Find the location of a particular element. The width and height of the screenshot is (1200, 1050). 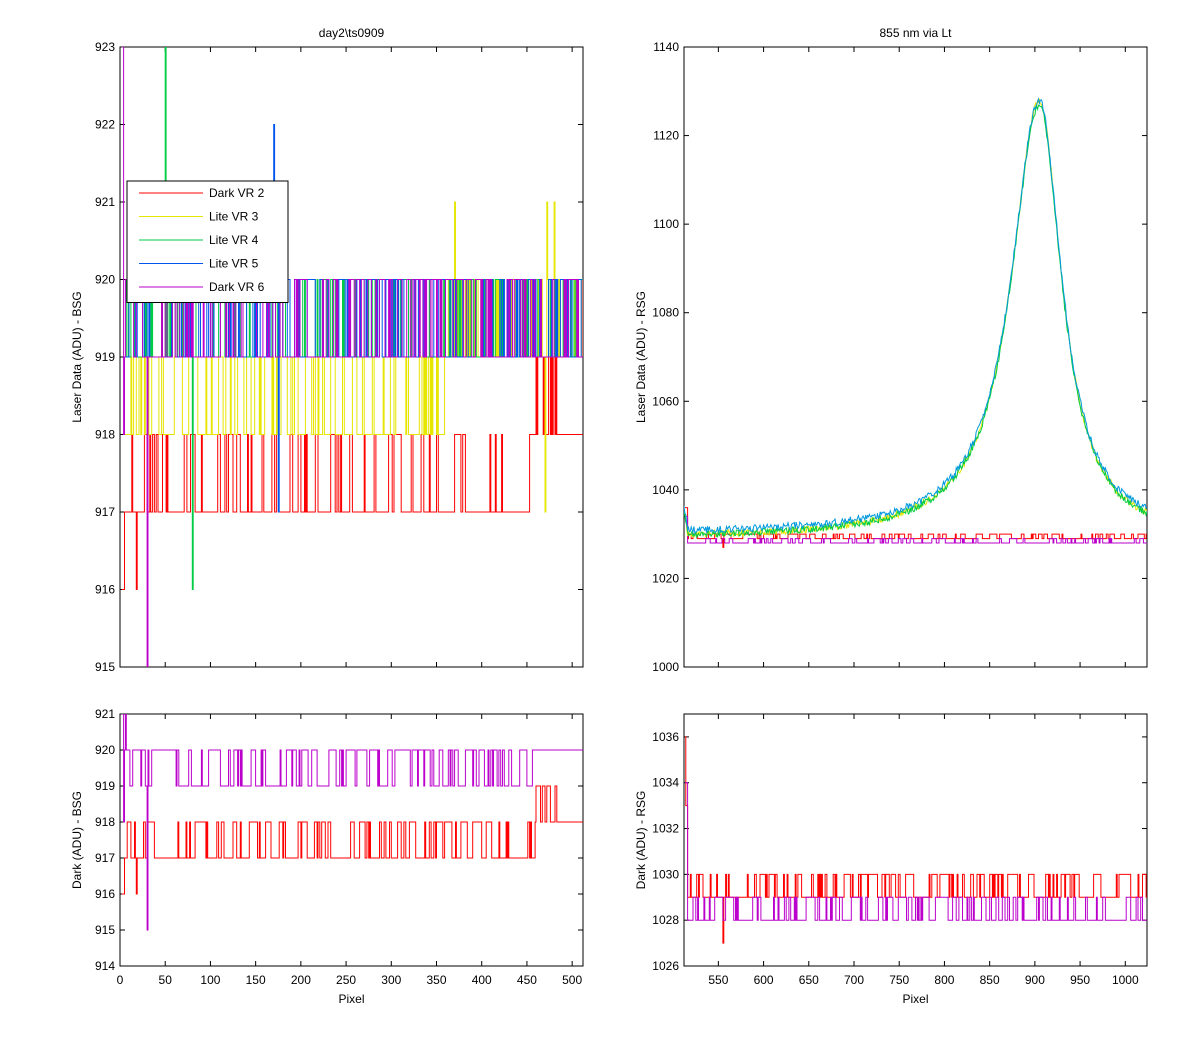

x-tick-label: 650 is located at coordinates (809, 980).